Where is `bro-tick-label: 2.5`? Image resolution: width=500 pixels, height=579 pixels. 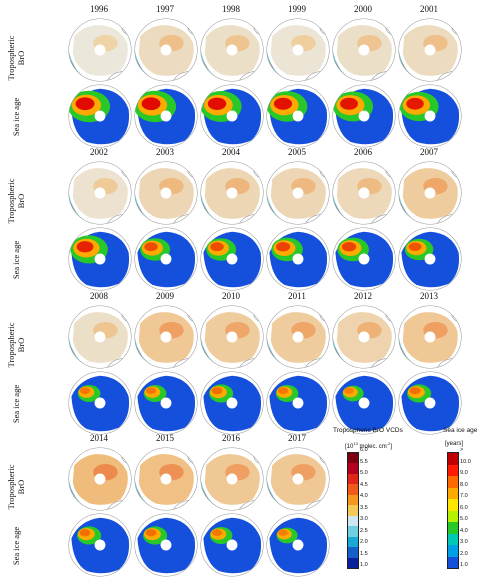
bro-tick-label: 2.5 is located at coordinates (364, 530).